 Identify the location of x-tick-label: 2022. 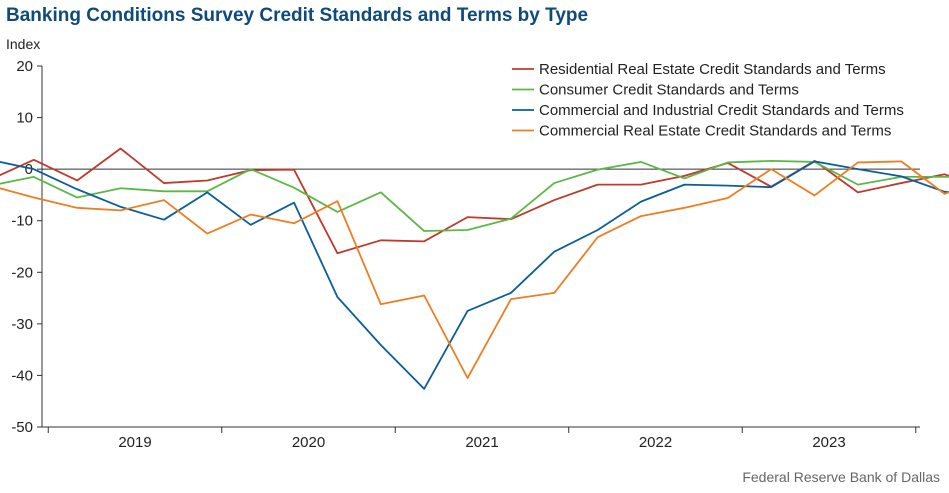
(655, 442).